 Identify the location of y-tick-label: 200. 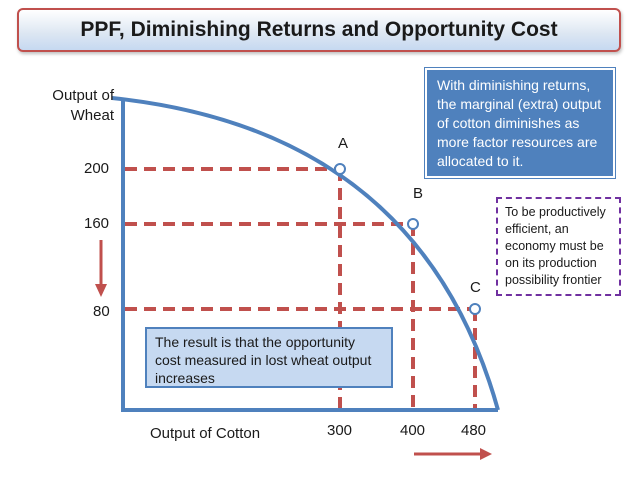
(97, 168).